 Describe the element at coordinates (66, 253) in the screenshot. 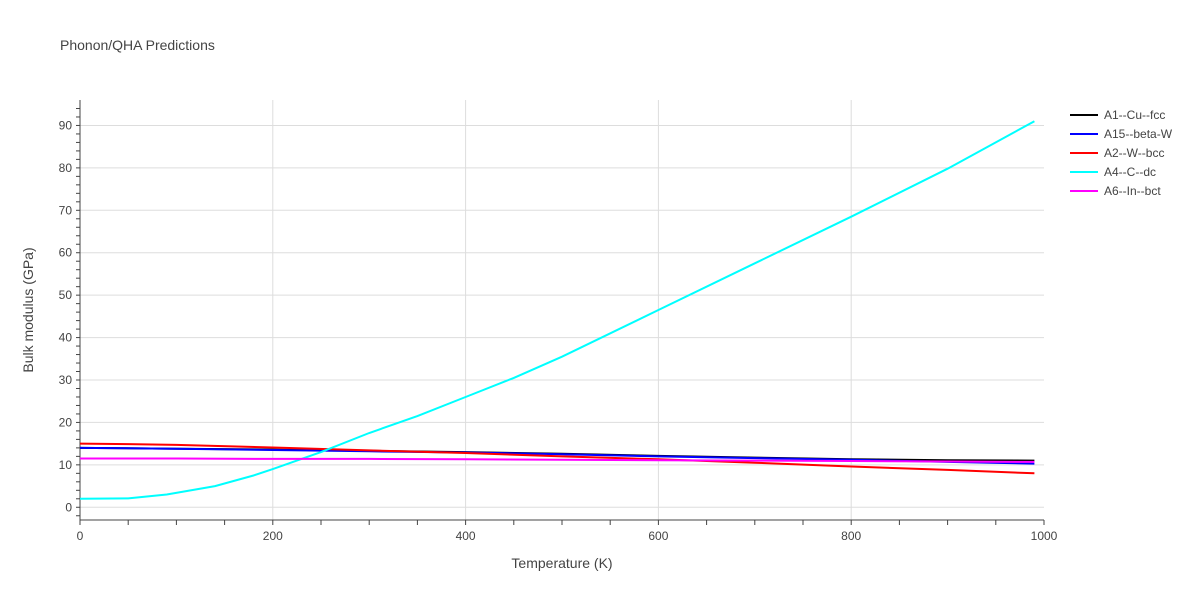

I see `y-tick-label: 60` at that location.